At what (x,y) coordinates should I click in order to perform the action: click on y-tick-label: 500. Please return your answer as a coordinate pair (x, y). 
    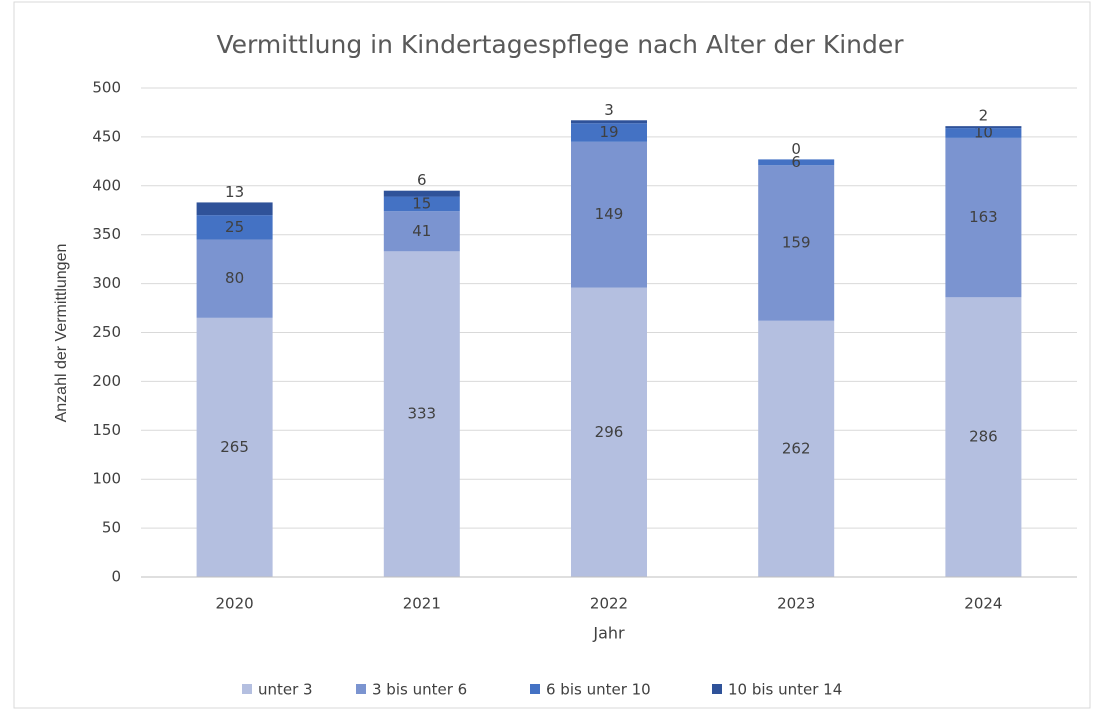
    Looking at the image, I should click on (106, 88).